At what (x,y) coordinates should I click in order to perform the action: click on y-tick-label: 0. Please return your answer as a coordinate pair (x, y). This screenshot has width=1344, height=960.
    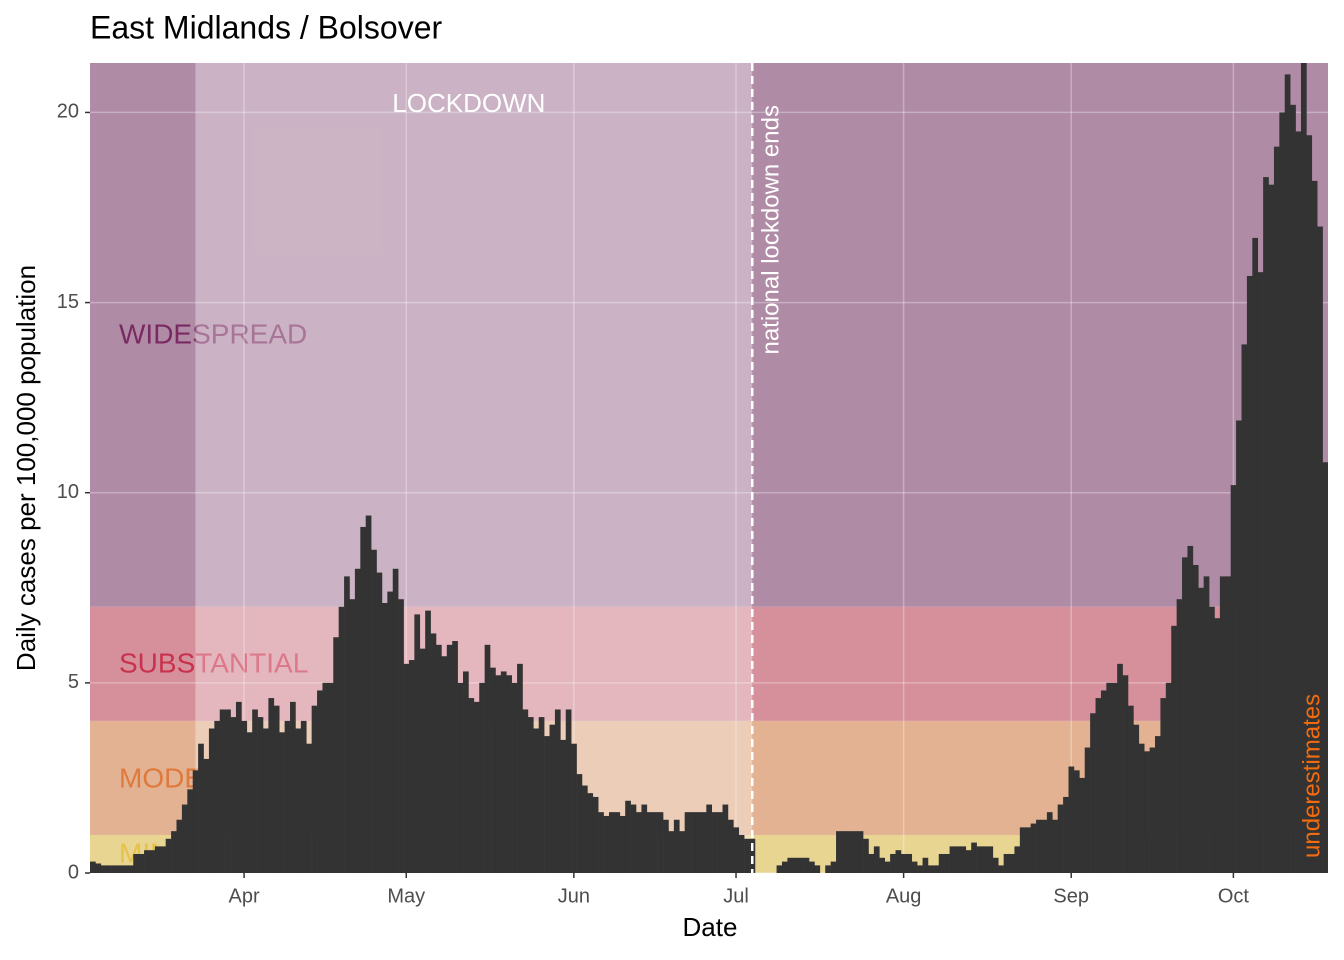
    Looking at the image, I should click on (73, 872).